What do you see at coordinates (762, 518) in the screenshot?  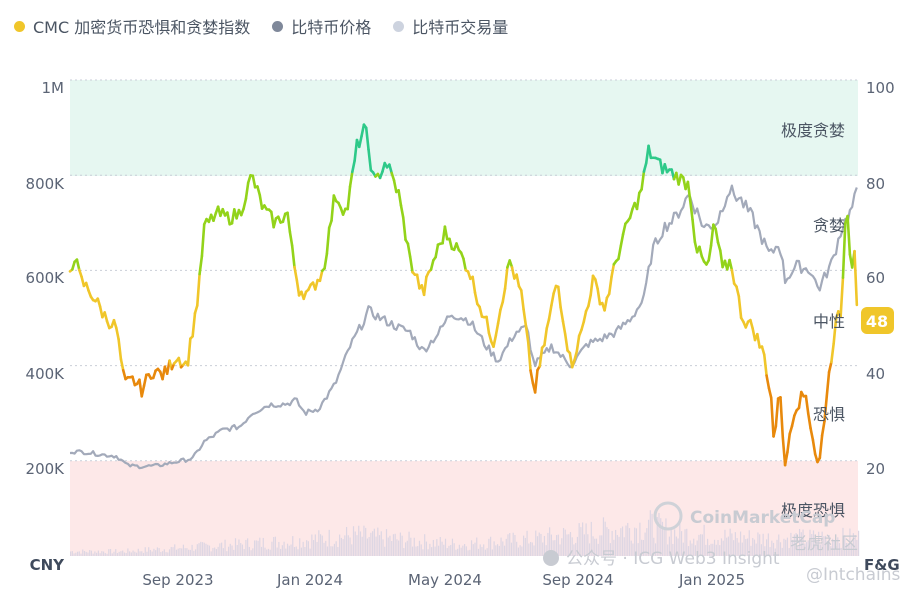 I see `coinmarketcap-watermark-text: CoinMarketCap` at bounding box center [762, 518].